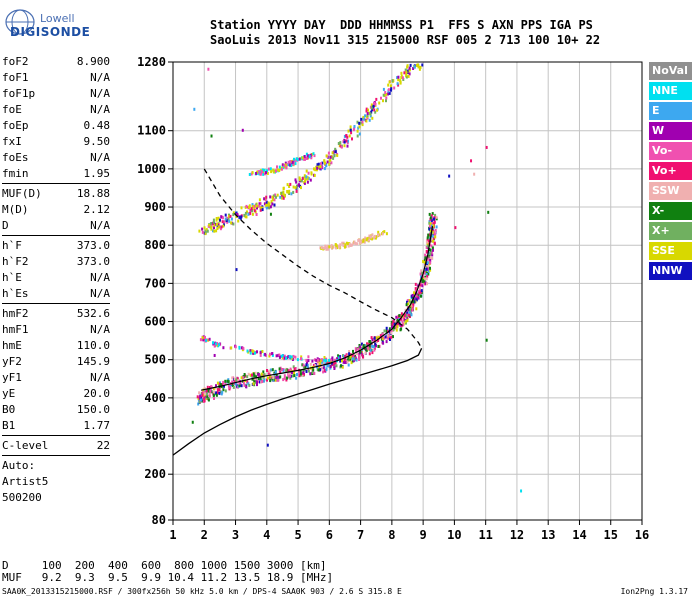 The height and width of the screenshot is (600, 700). Describe the element at coordinates (15, 157) in the screenshot. I see `param-label: foEs` at that location.